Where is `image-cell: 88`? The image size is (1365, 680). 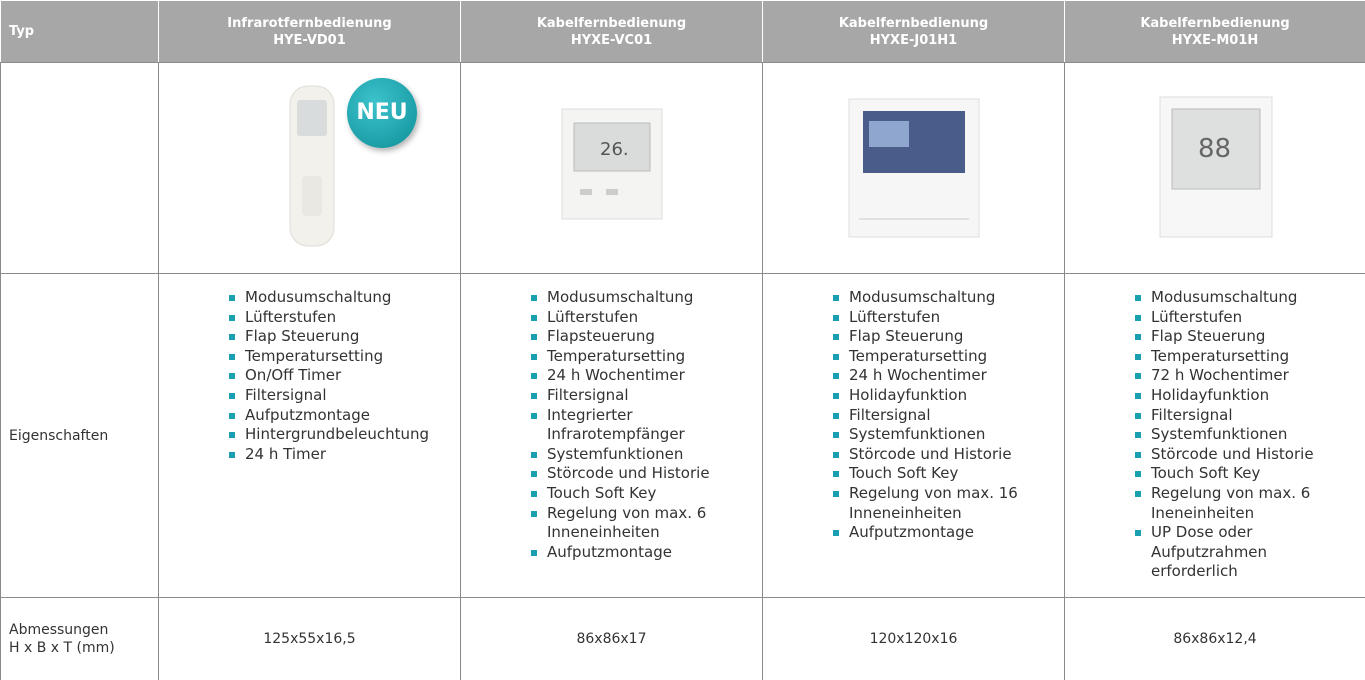
image-cell: 88 is located at coordinates (1214, 168).